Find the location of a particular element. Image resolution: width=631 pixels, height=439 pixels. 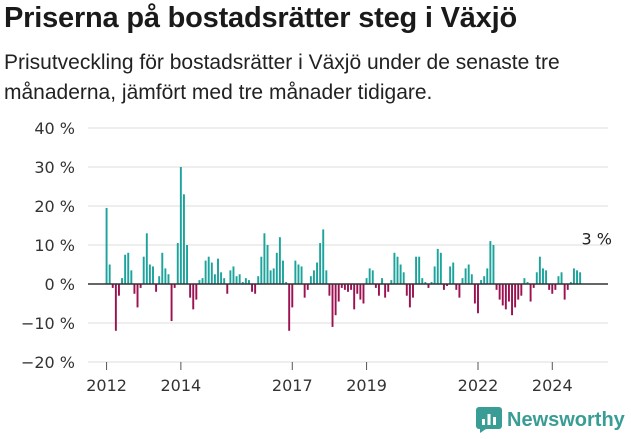

x-tick-label: 2012 is located at coordinates (106, 385).